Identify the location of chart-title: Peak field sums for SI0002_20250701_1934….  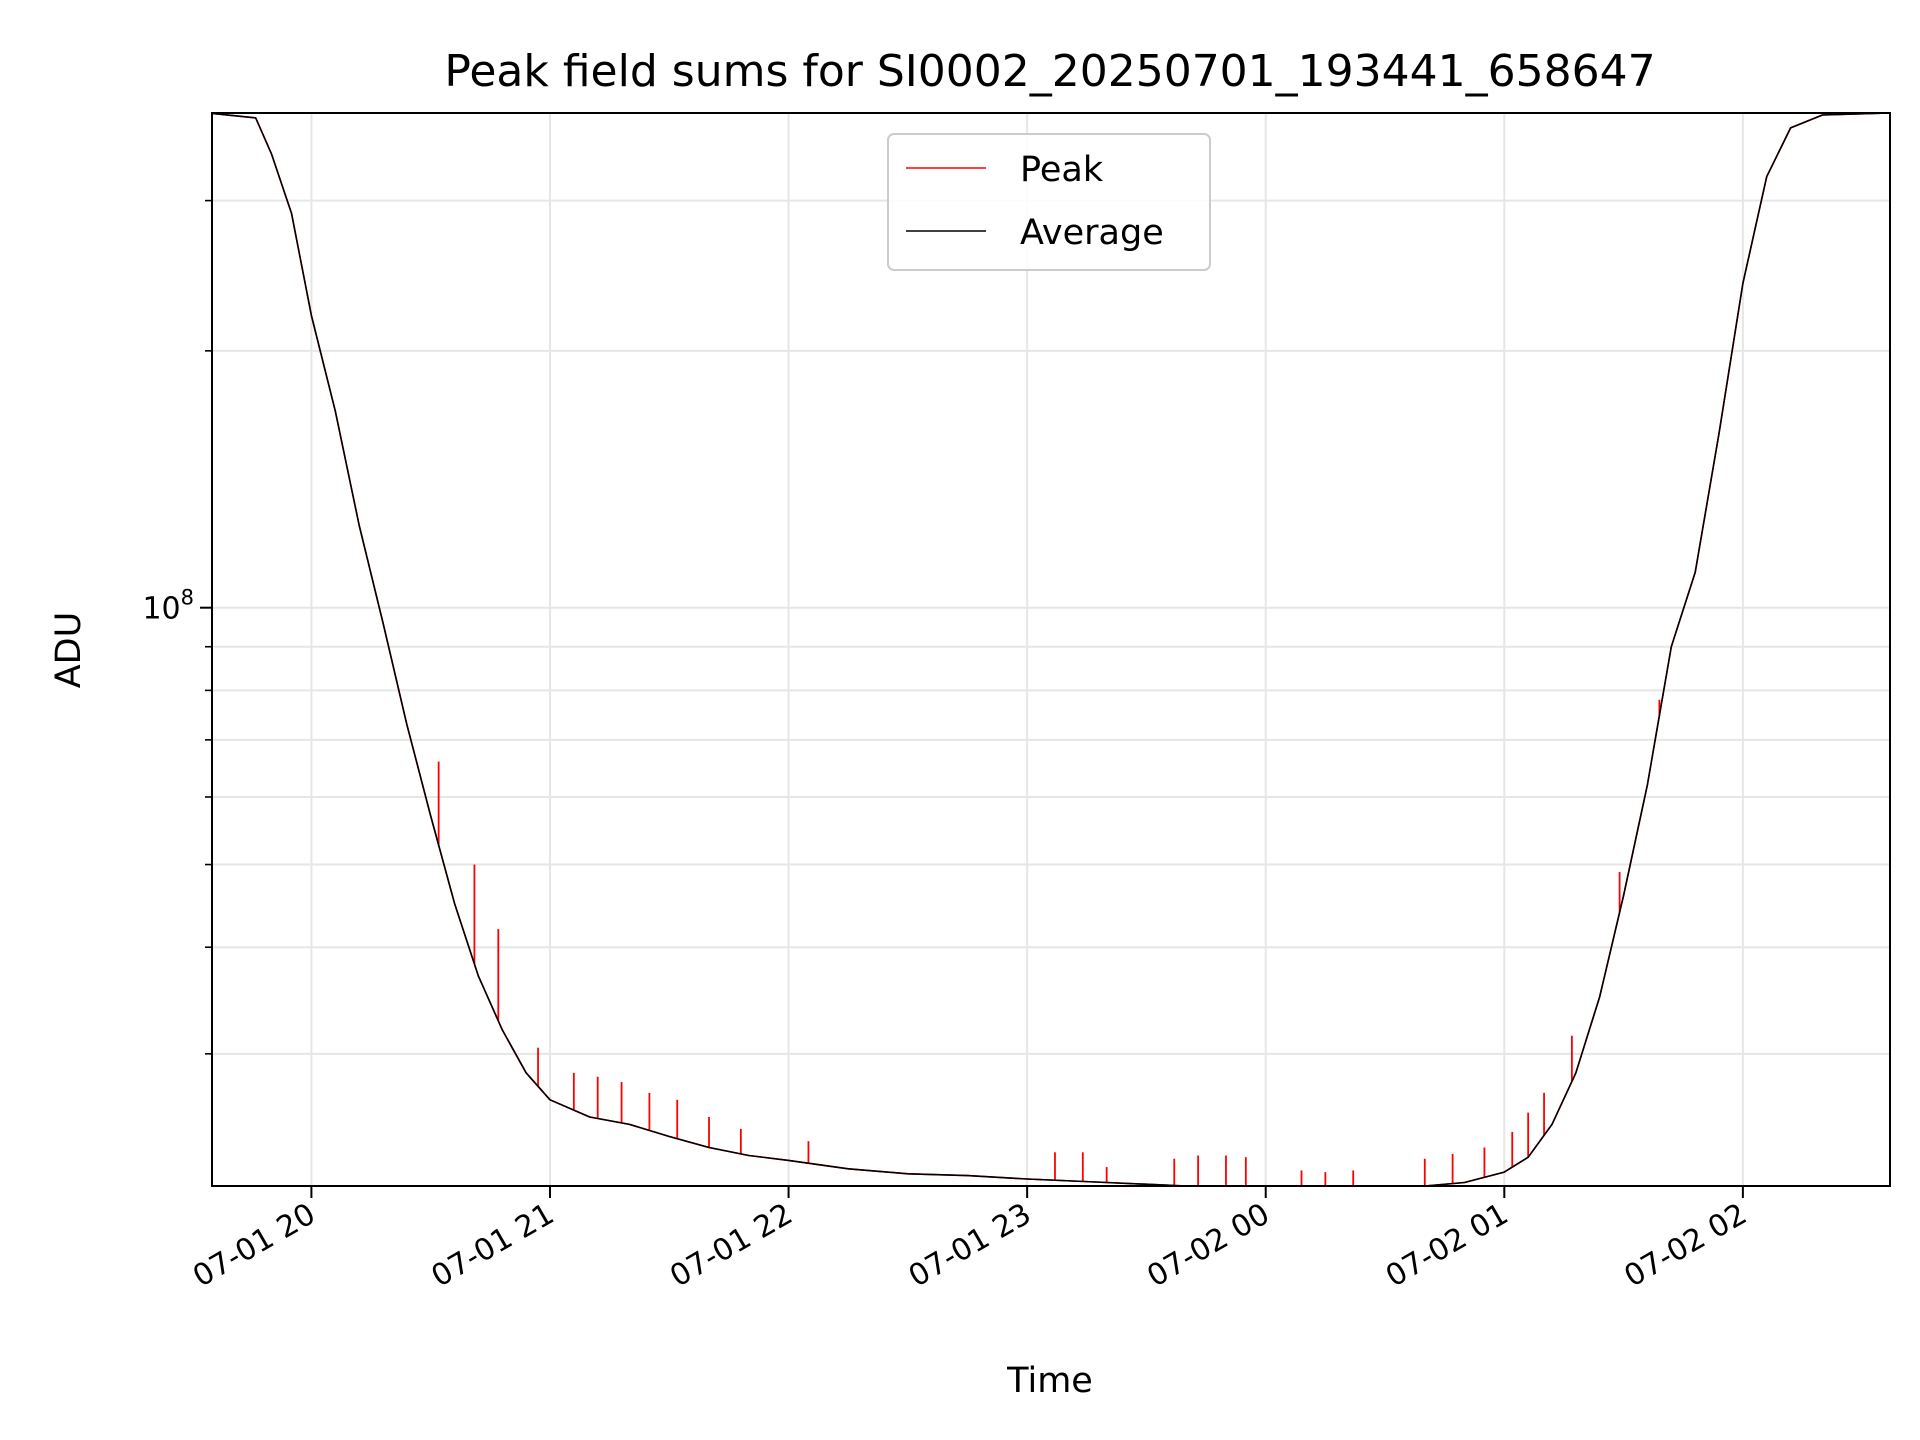
(1049, 71).